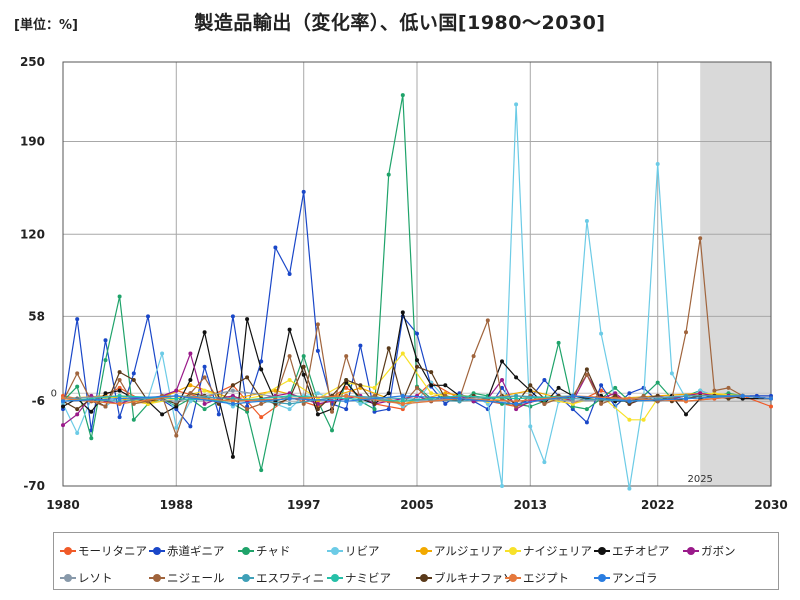 Image resolution: width=800 pixels, height=600 pixels. What do you see at coordinates (468, 550) in the screenshot?
I see `legend-label: アルジェリア` at bounding box center [468, 550].